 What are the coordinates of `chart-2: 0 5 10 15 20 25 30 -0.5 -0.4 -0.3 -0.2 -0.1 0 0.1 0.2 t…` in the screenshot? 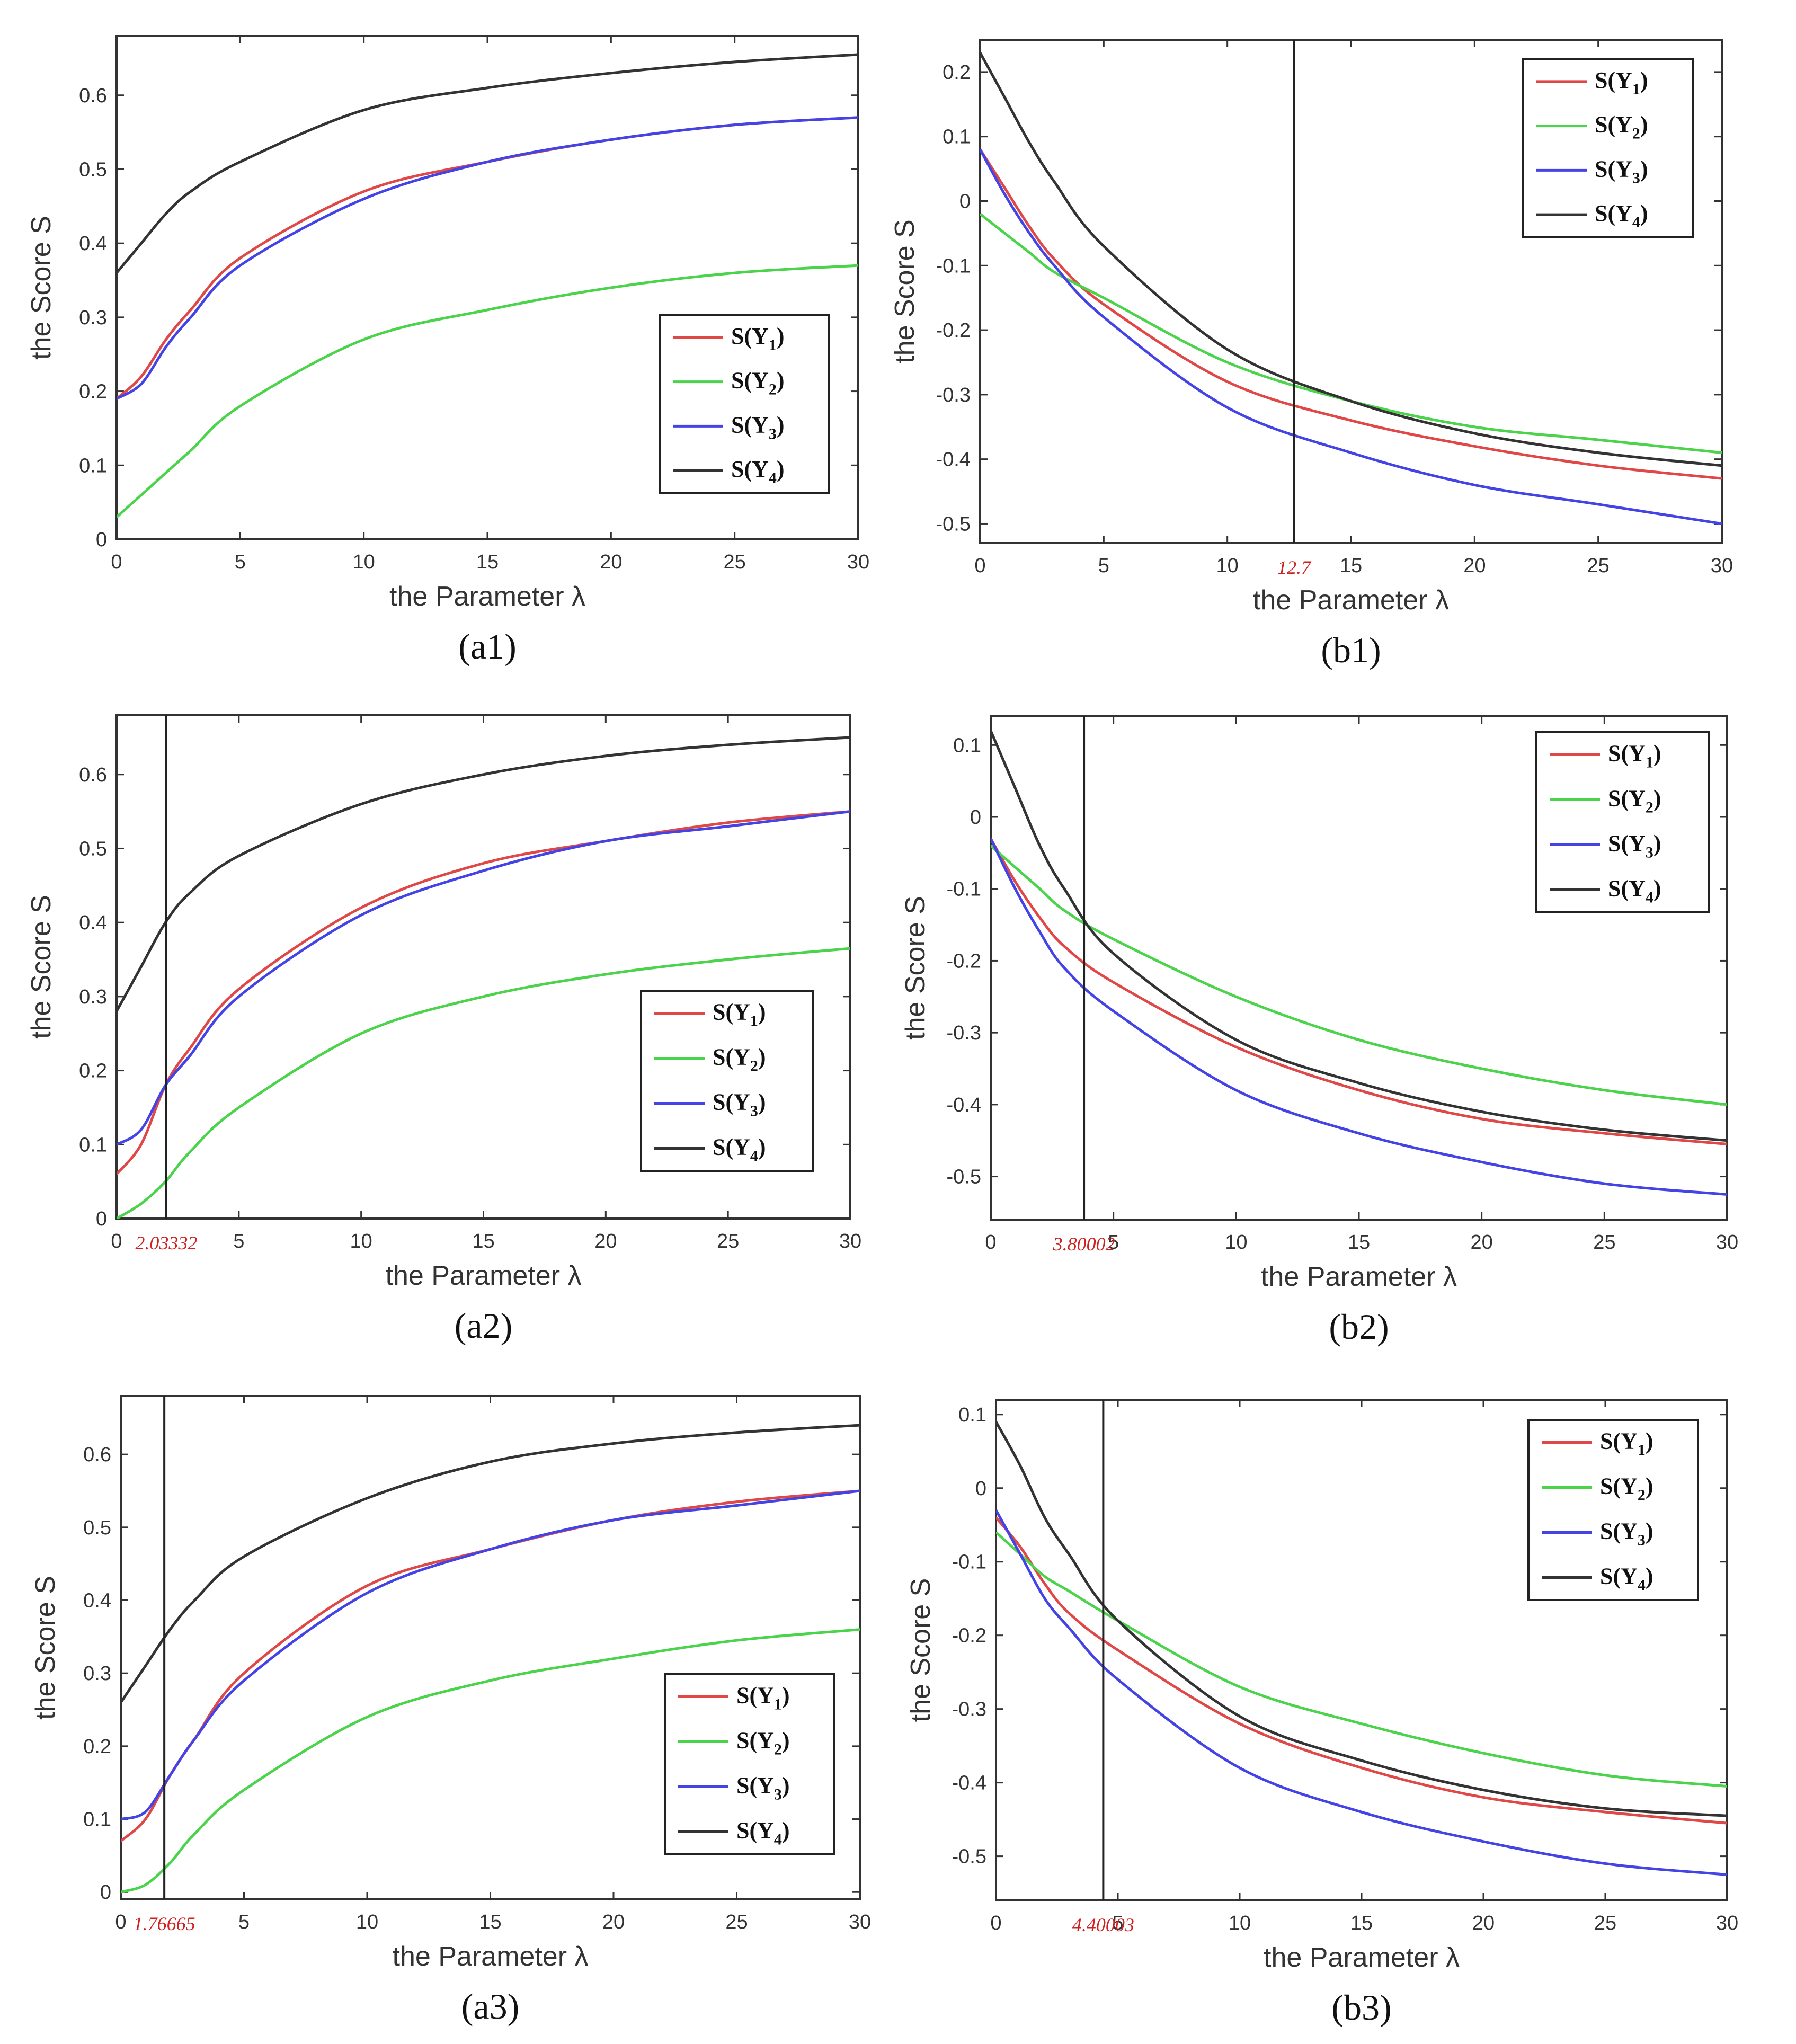 It's located at (1311, 354).